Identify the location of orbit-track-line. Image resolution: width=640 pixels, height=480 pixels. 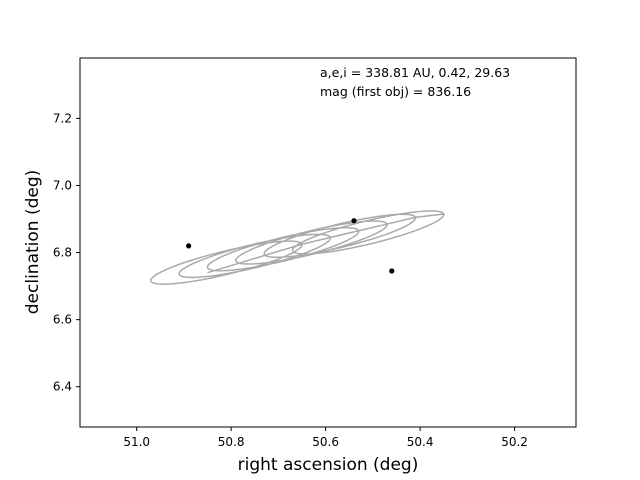
(298, 247).